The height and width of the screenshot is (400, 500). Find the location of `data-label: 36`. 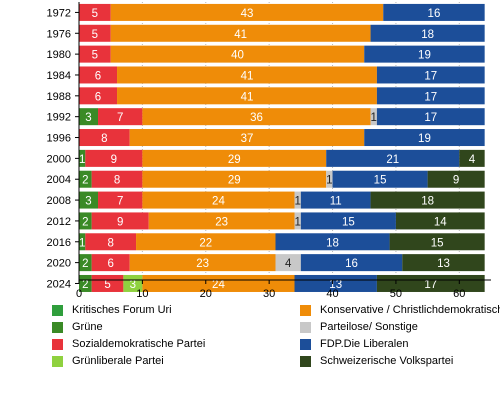

data-label: 36 is located at coordinates (256, 118).